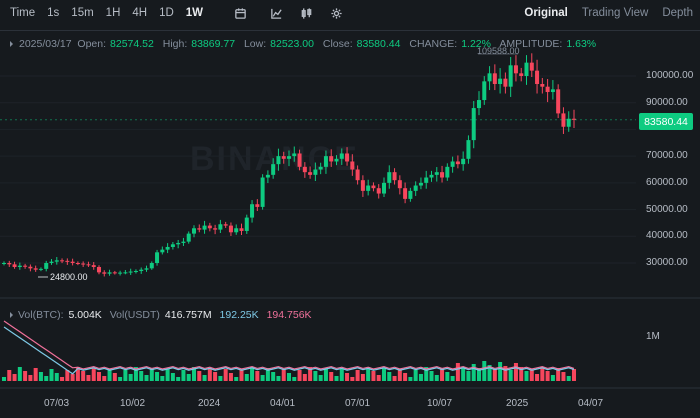 The height and width of the screenshot is (418, 700). I want to click on volume-caret-icon, so click(11, 315).